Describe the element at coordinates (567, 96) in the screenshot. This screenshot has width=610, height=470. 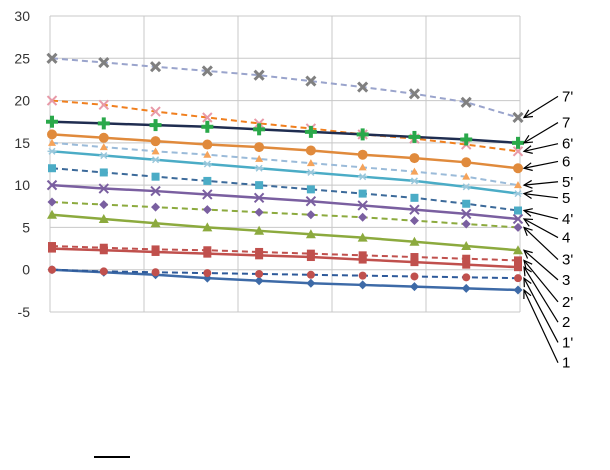
I see `callout-label: 7'` at that location.